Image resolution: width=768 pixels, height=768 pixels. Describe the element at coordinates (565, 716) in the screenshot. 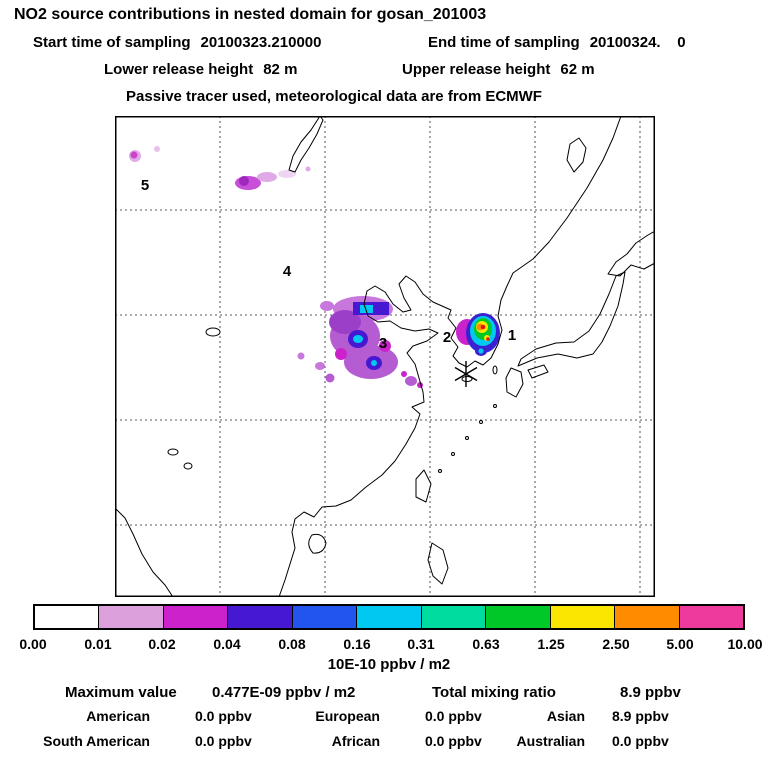

I see `contribution-label: Asian` at that location.